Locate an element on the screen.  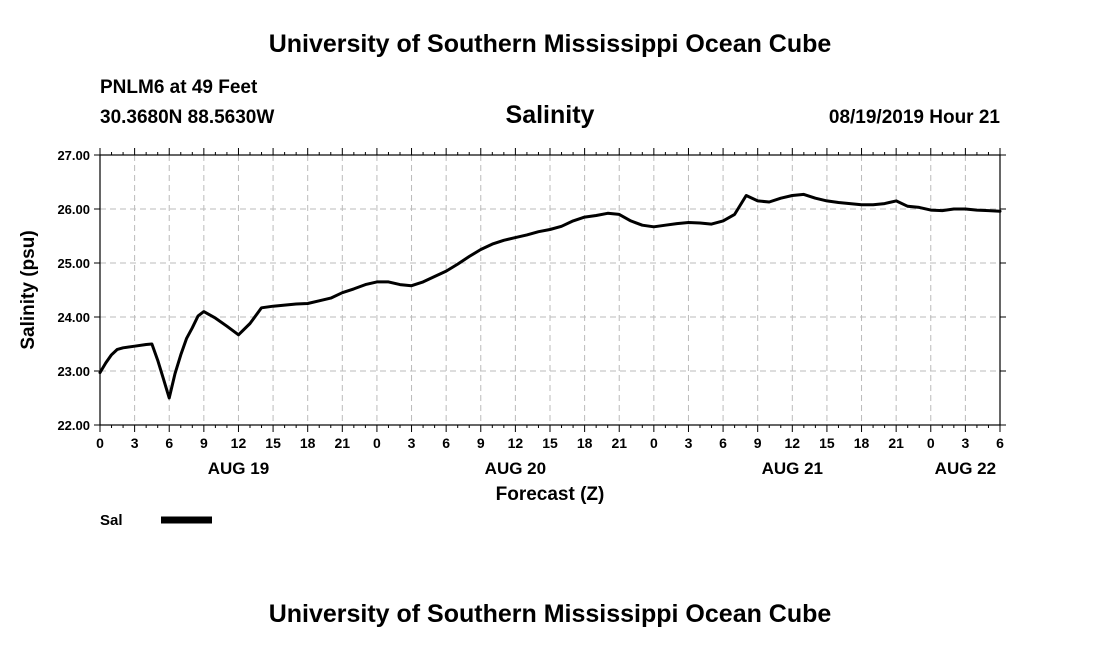
day-label: AUG 21 is located at coordinates (792, 468).